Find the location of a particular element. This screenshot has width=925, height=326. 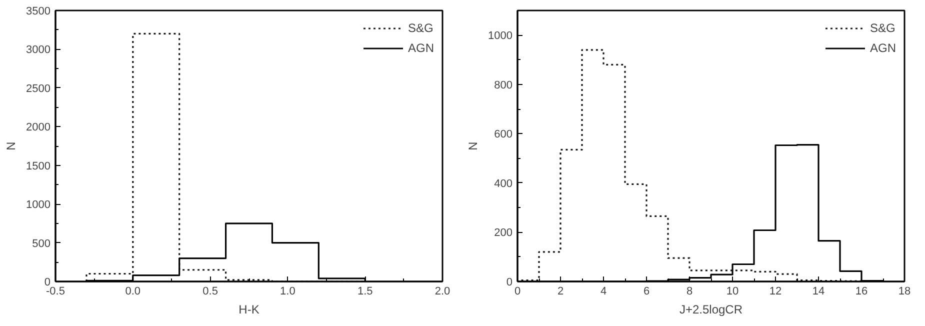

x-tick-label: 8 is located at coordinates (689, 292).